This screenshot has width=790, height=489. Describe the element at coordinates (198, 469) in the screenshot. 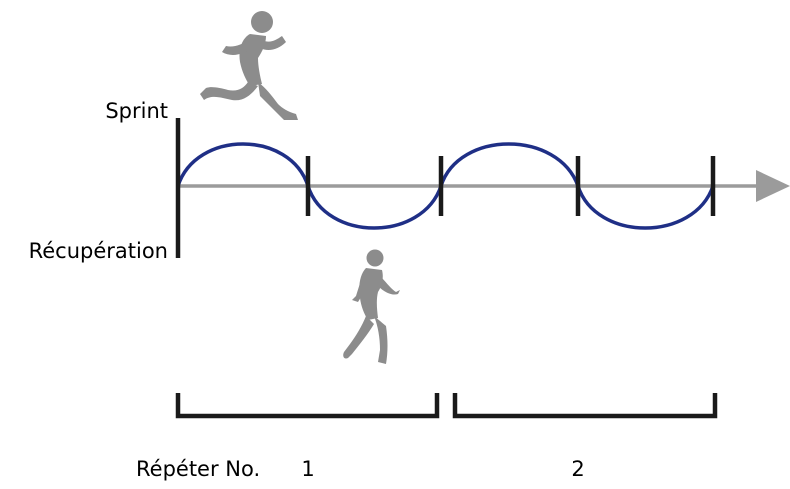

I see `repeat-number-label: Répéter No.` at that location.